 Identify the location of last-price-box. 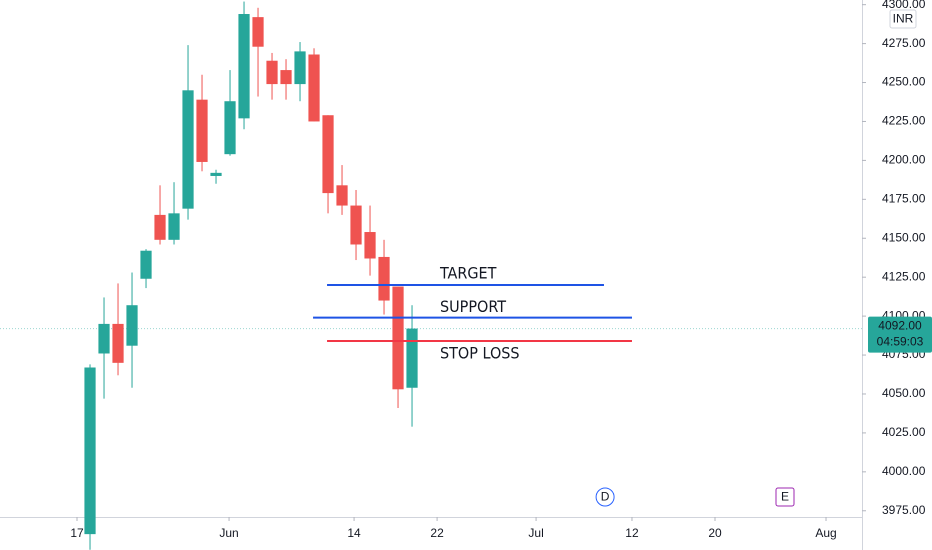
(900, 334).